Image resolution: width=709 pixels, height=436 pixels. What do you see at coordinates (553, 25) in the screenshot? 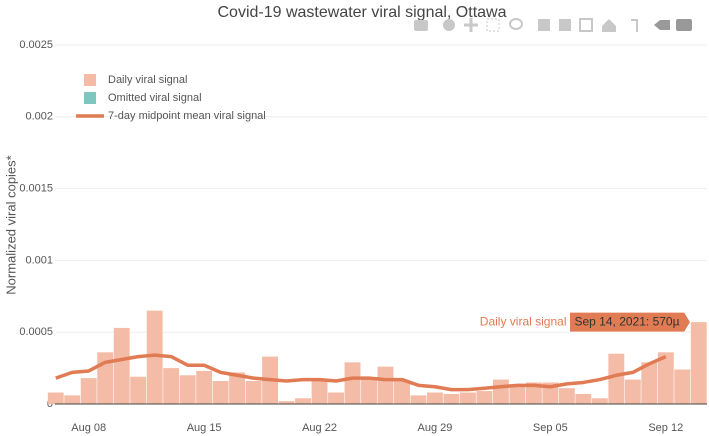
I see `toolbar` at bounding box center [553, 25].